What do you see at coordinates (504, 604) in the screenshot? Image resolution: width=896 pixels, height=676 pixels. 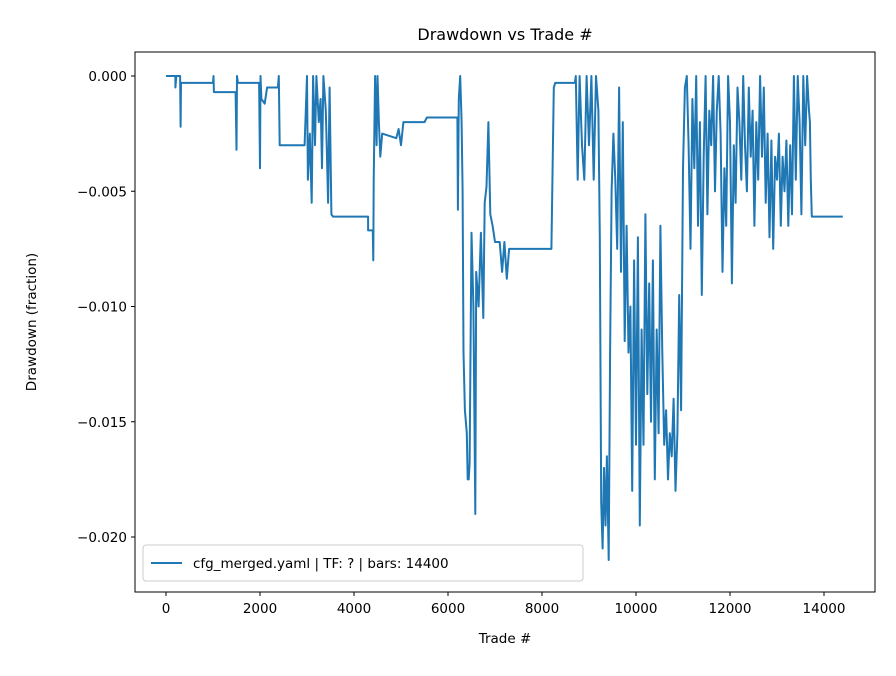 I see `x-axis: 0 2000 4000 6000 8000 10000 12000 14000` at bounding box center [504, 604].